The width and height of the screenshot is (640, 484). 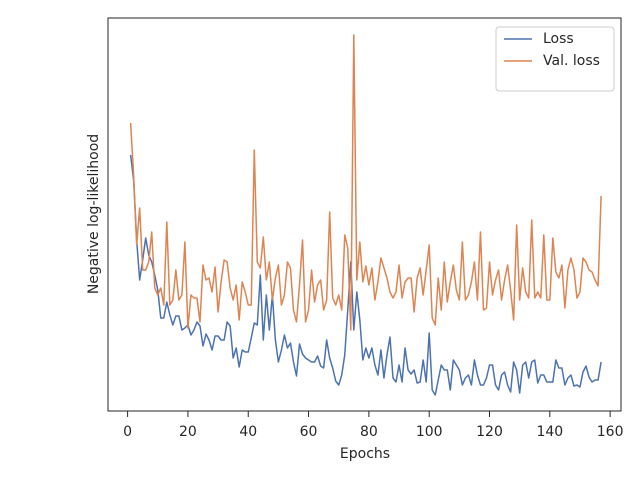 I want to click on x-tick-label: 140, so click(x=549, y=432).